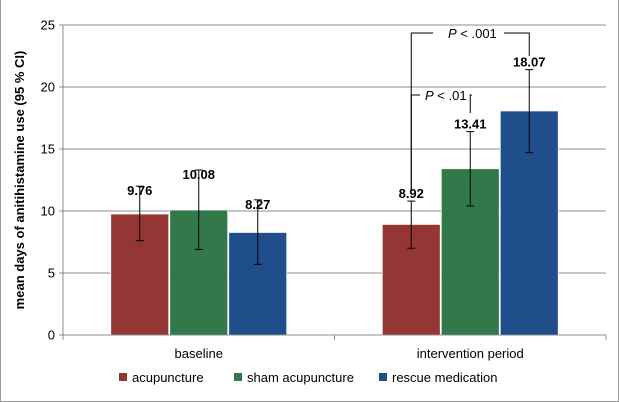 This screenshot has width=619, height=402. I want to click on data-label: 8.92, so click(411, 193).